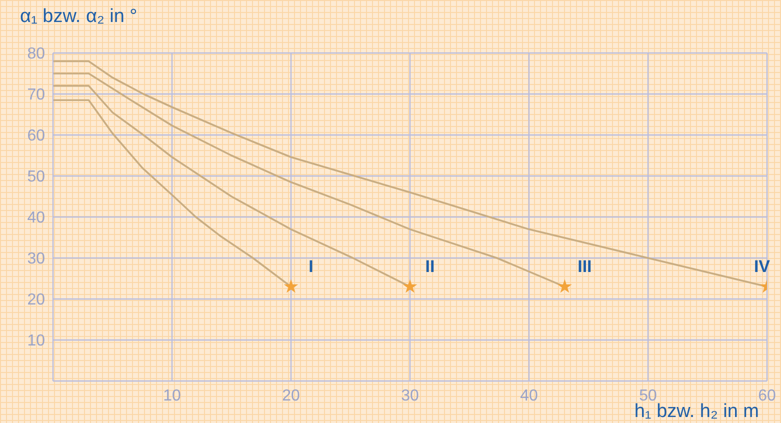 The height and width of the screenshot is (423, 781). What do you see at coordinates (585, 266) in the screenshot?
I see `series-label: III` at bounding box center [585, 266].